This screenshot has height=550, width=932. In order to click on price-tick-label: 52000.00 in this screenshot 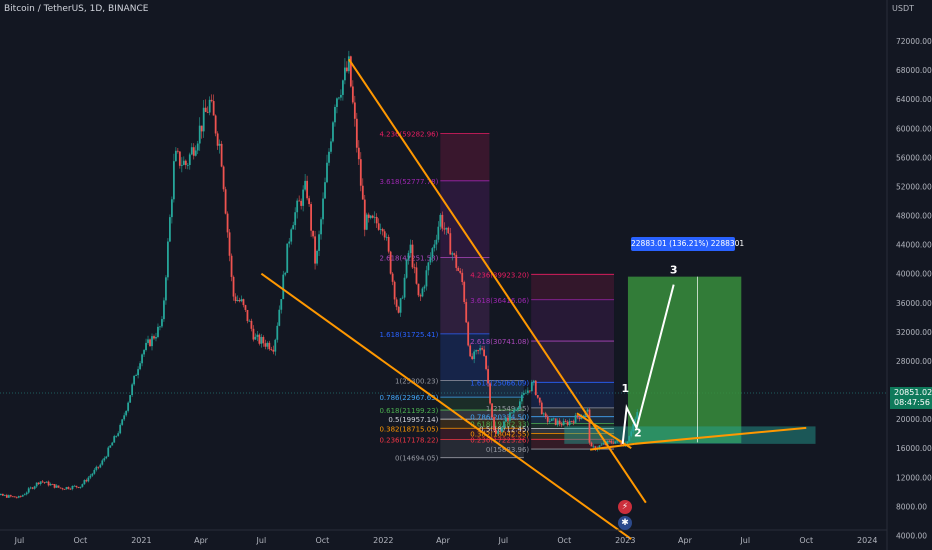, I will do `click(914, 186)`.